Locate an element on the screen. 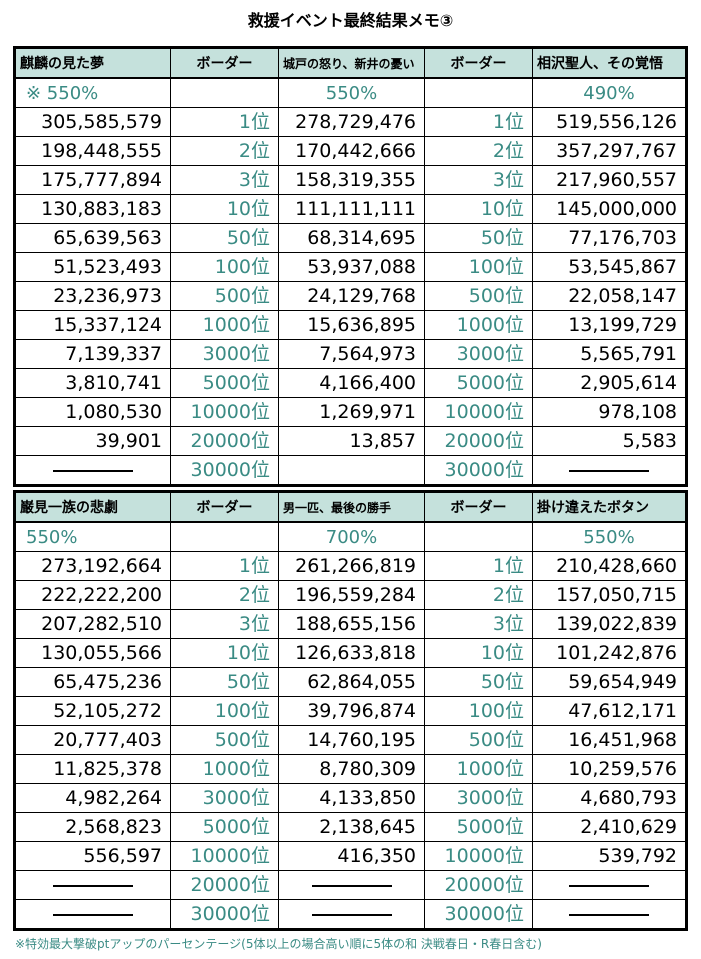 This screenshot has width=701, height=959. score-value: 3,810,741 is located at coordinates (93, 383).